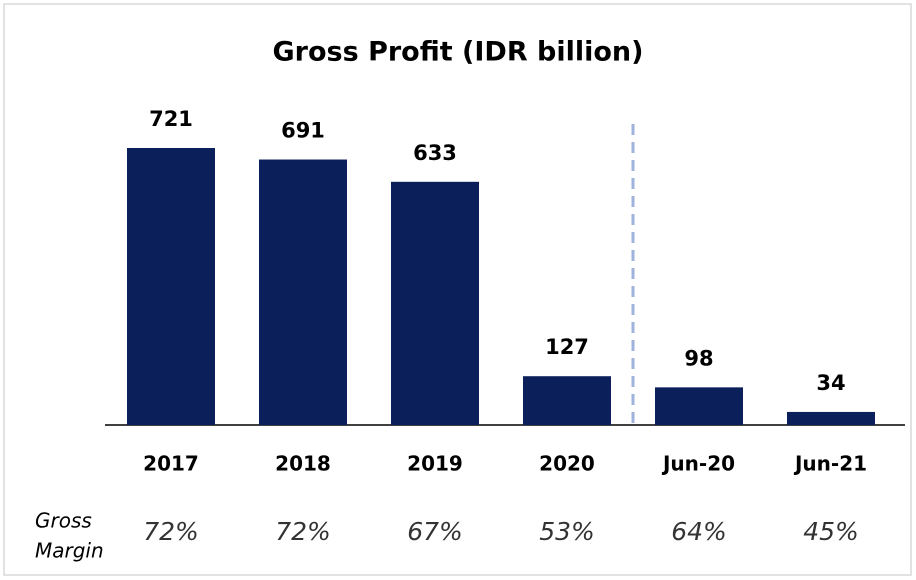  I want to click on margin-value: 45%, so click(831, 531).